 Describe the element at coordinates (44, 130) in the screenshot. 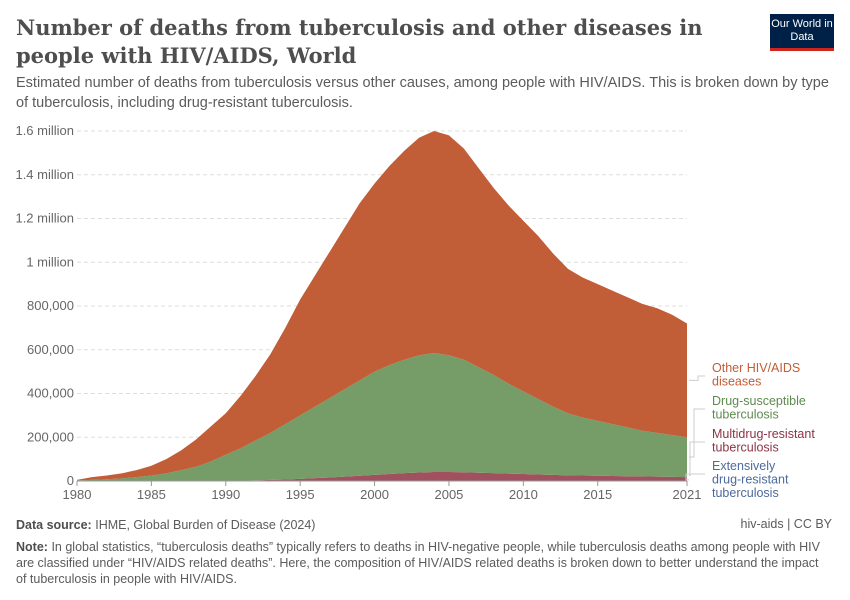

I see `y-tick-label: 1.6 million` at that location.